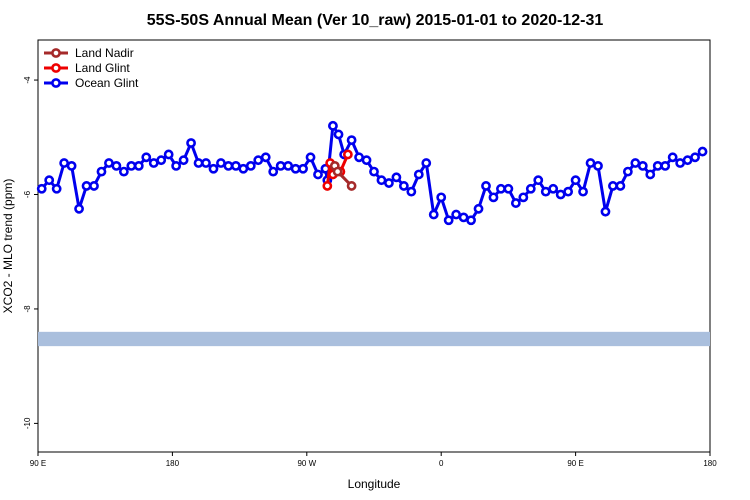  What do you see at coordinates (27, 80) in the screenshot?
I see `y-tick-label: -4` at bounding box center [27, 80].